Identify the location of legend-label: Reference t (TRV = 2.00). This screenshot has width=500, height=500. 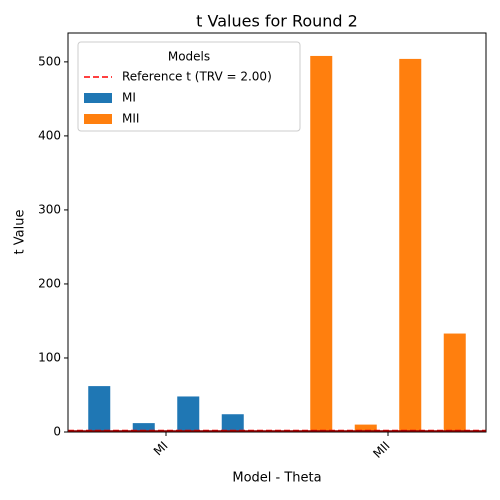
(197, 77).